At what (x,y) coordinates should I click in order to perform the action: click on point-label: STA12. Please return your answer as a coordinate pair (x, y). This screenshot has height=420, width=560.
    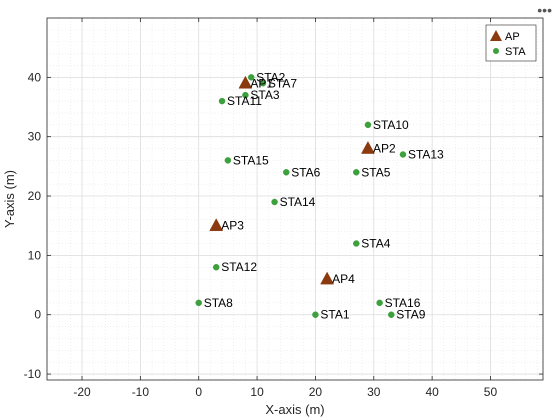
    Looking at the image, I should click on (239, 267).